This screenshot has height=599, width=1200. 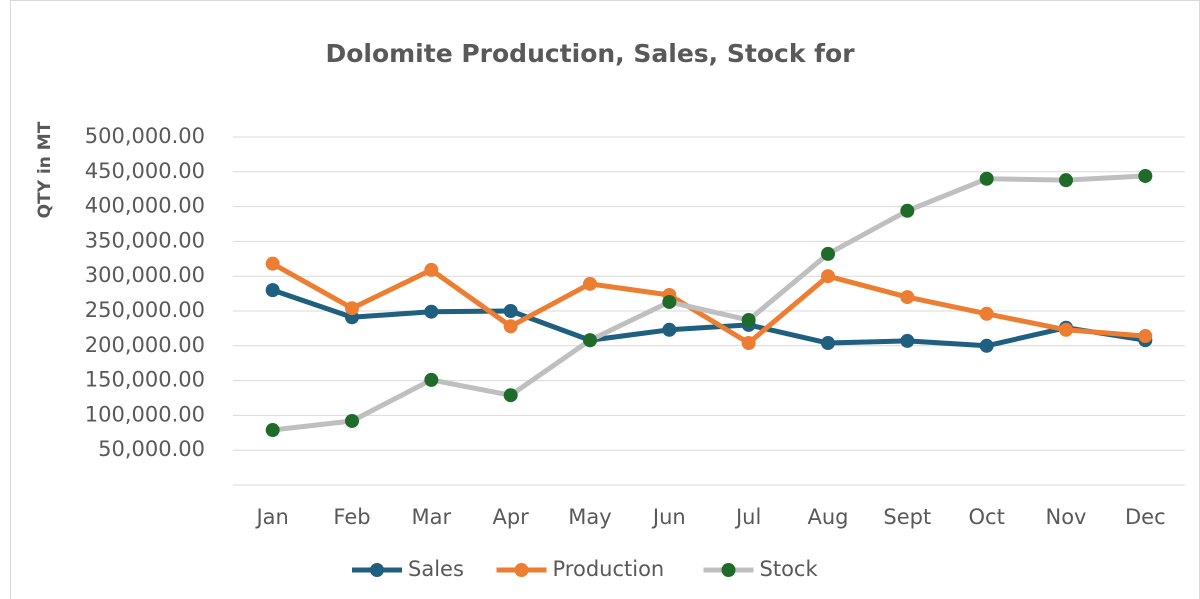 I want to click on x-tick-label: Apr, so click(x=510, y=517).